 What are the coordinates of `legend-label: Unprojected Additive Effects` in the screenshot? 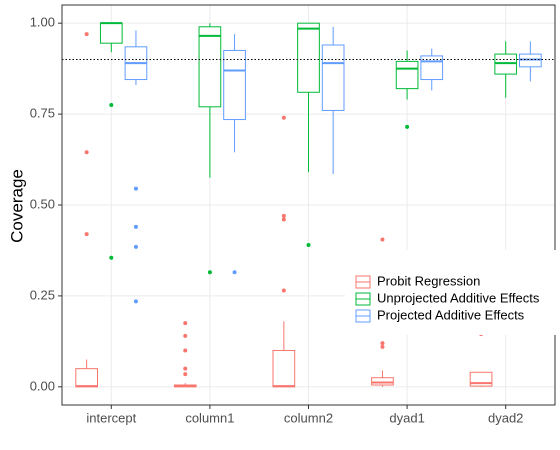 It's located at (458, 297).